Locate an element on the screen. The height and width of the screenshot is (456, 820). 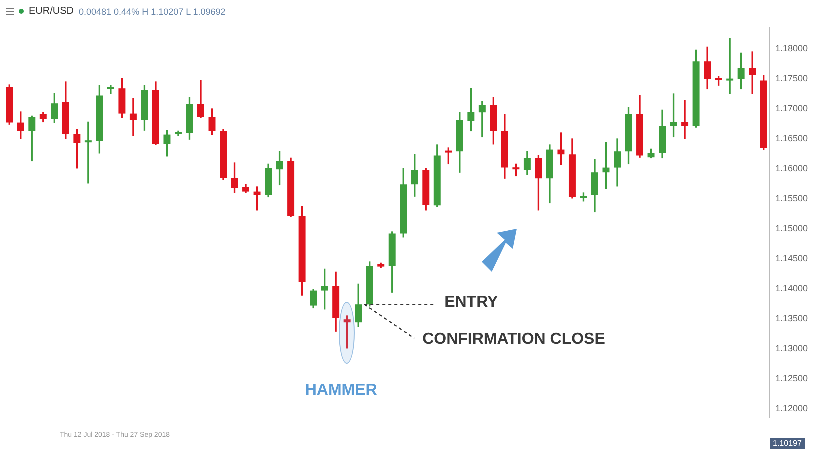
text: 1.10197 is located at coordinates (787, 443).